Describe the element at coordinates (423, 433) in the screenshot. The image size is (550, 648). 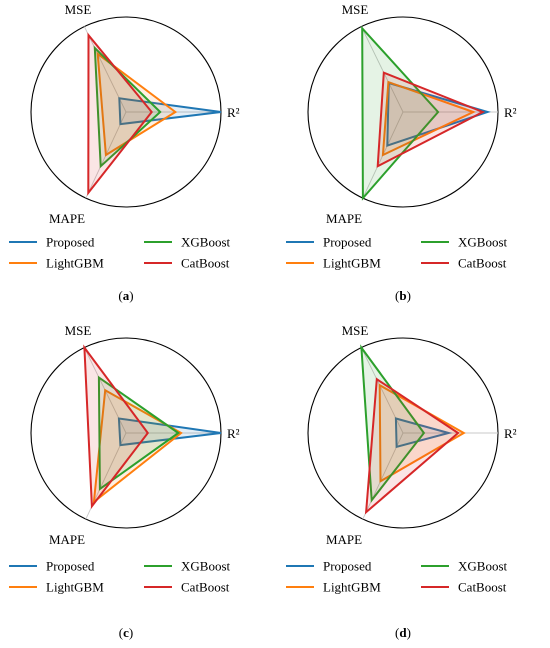
I see `series-polygon-proposed` at that location.